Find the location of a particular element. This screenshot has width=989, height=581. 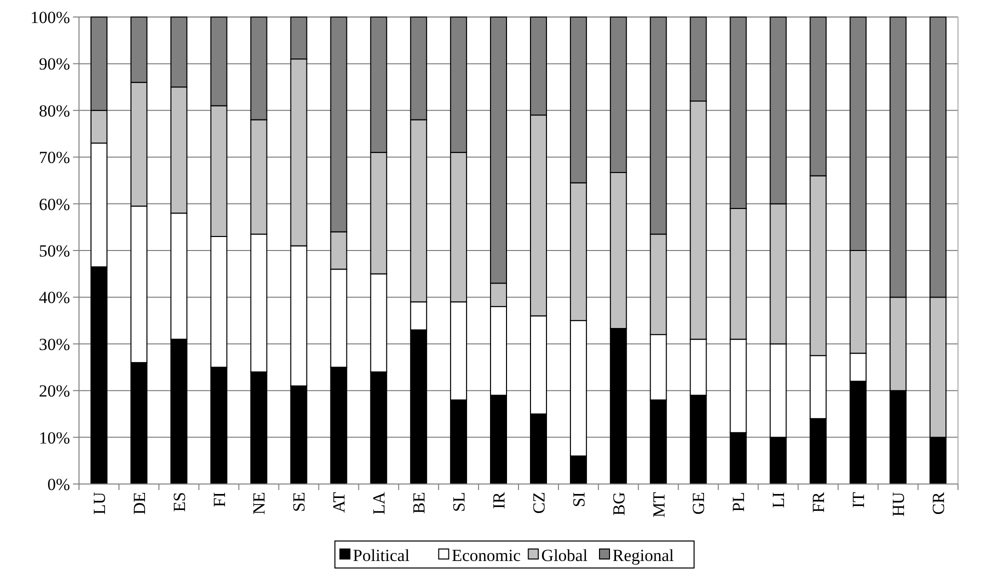

x-tick-label: BG is located at coordinates (618, 504).